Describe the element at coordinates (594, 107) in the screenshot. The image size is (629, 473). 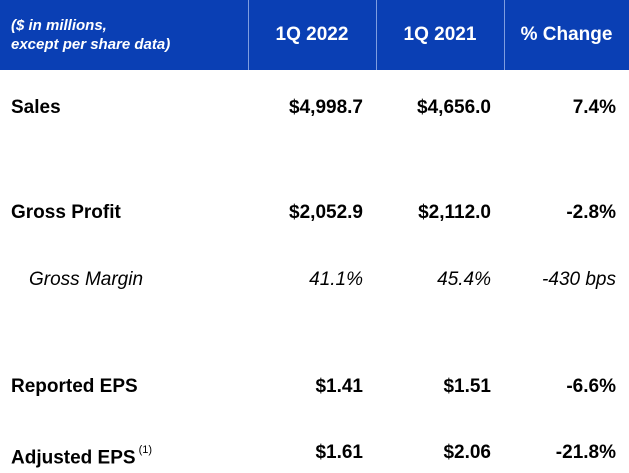
I see `value-pct-change: 7.4%` at that location.